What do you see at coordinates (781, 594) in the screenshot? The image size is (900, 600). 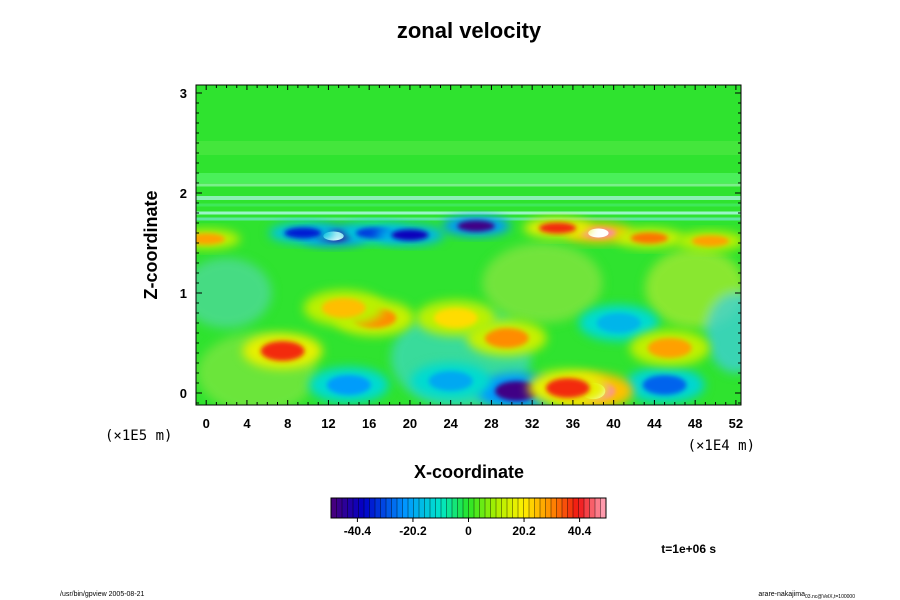 I see `footer-right-main: arare-nakajima` at bounding box center [781, 594].